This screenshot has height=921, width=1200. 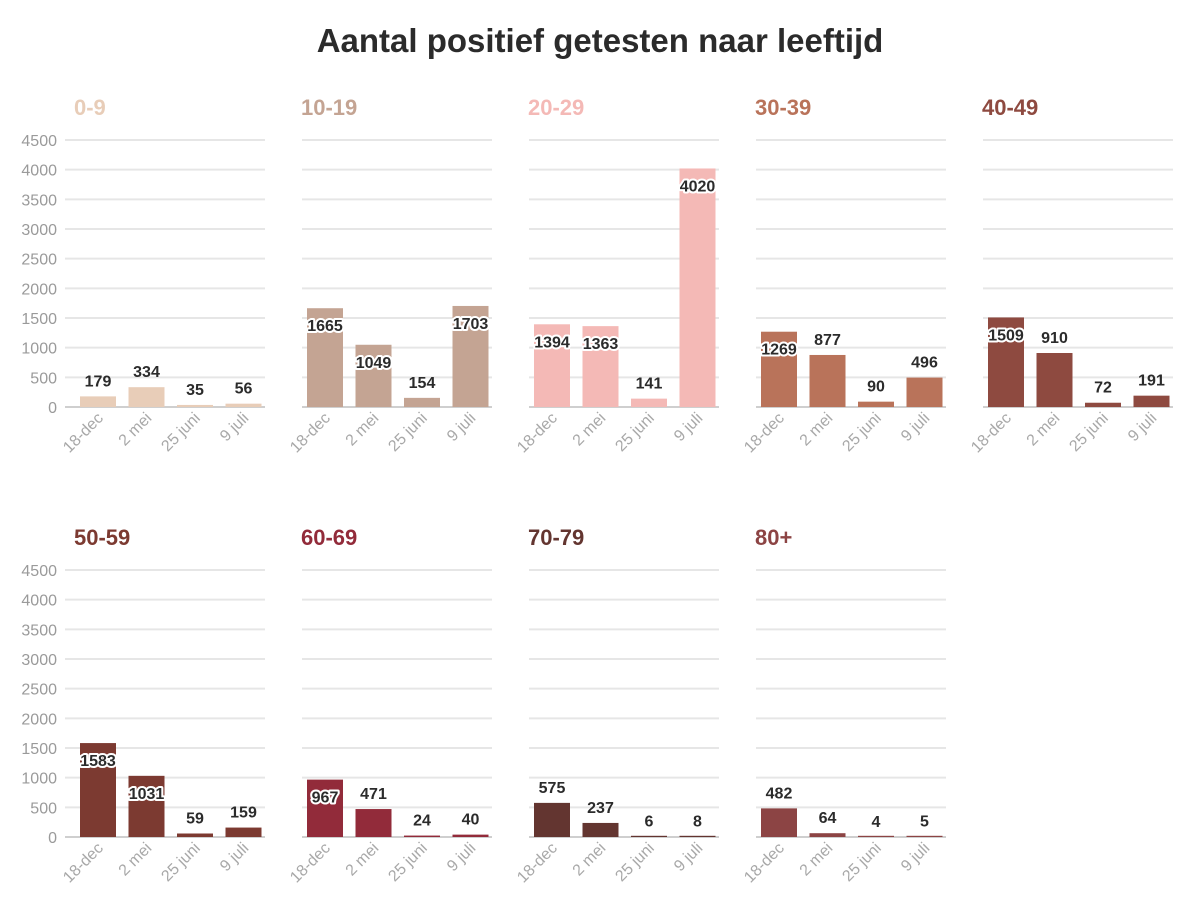 I want to click on y-tick-label: 2000, so click(x=39, y=289).